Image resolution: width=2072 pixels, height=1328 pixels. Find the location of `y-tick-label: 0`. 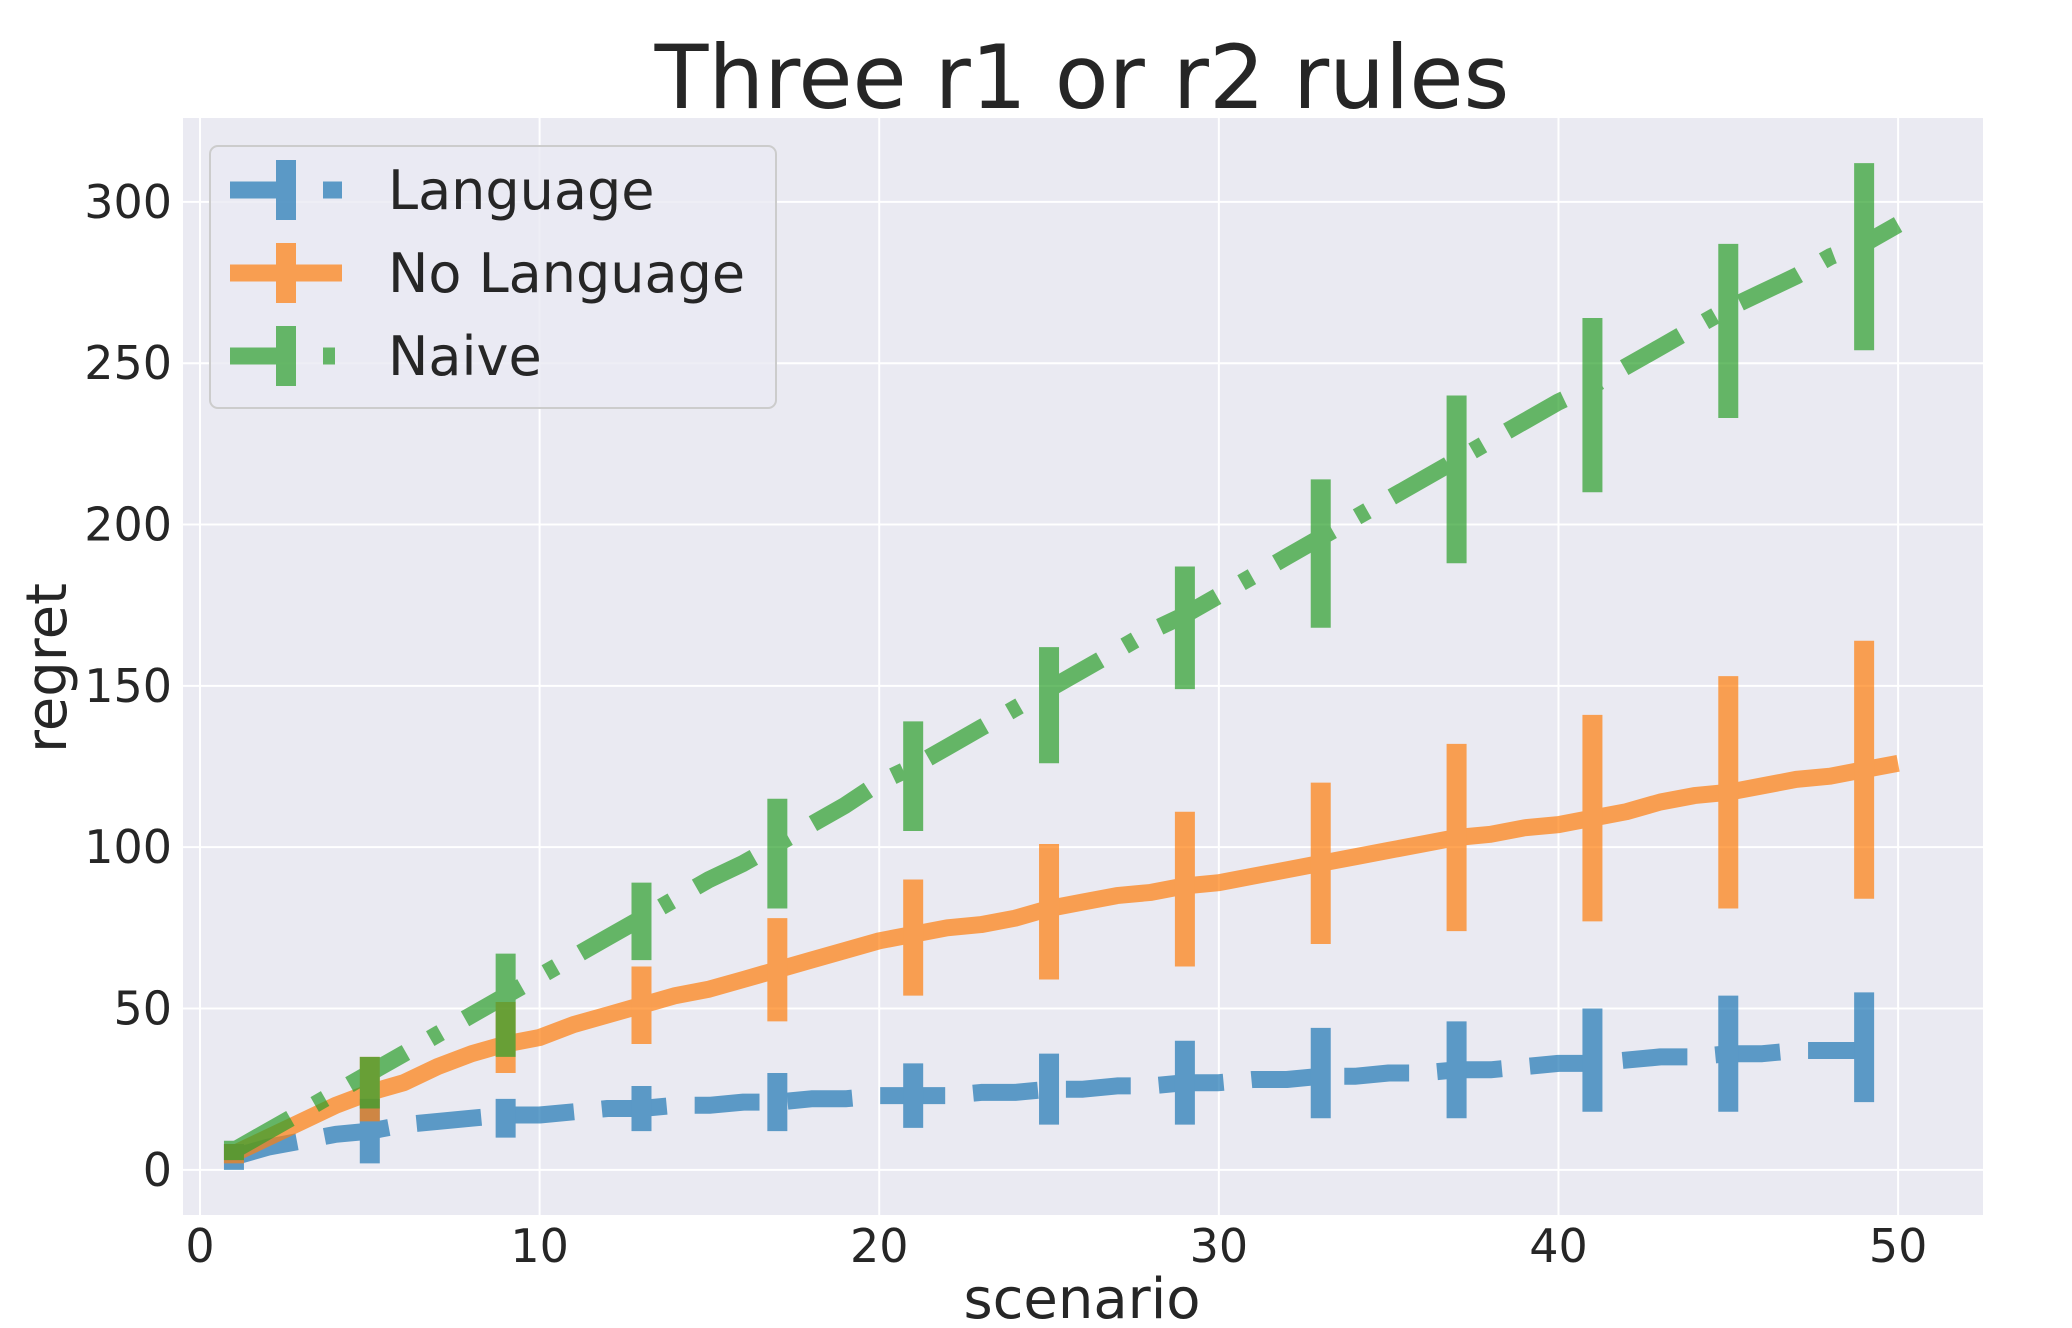

y-tick-label: 0 is located at coordinates (157, 1170).